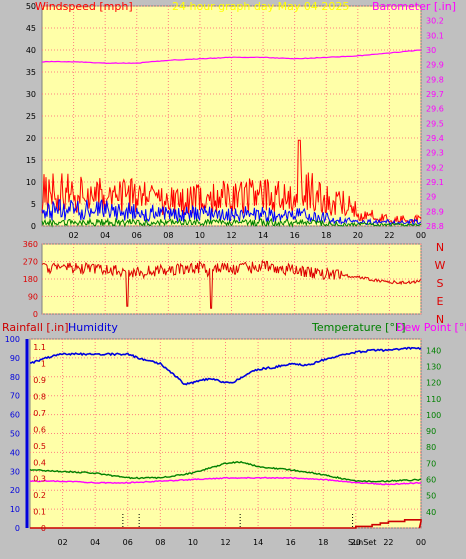 This screenshot has height=559, width=466. Describe the element at coordinates (225, 471) in the screenshot. I see `temperature-line` at that location.